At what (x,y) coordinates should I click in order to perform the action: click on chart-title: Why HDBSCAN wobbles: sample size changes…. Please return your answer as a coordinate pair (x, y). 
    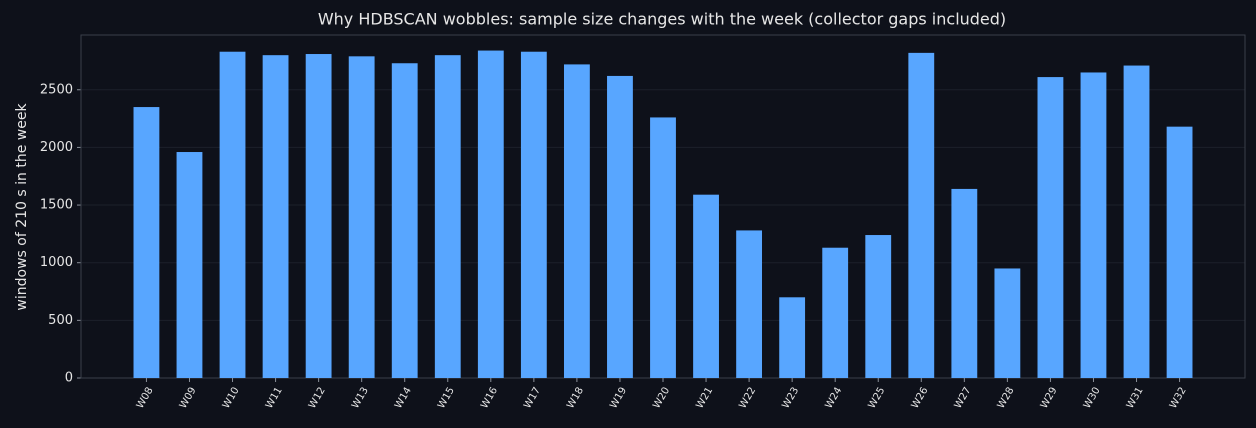
    Looking at the image, I should click on (662, 19).